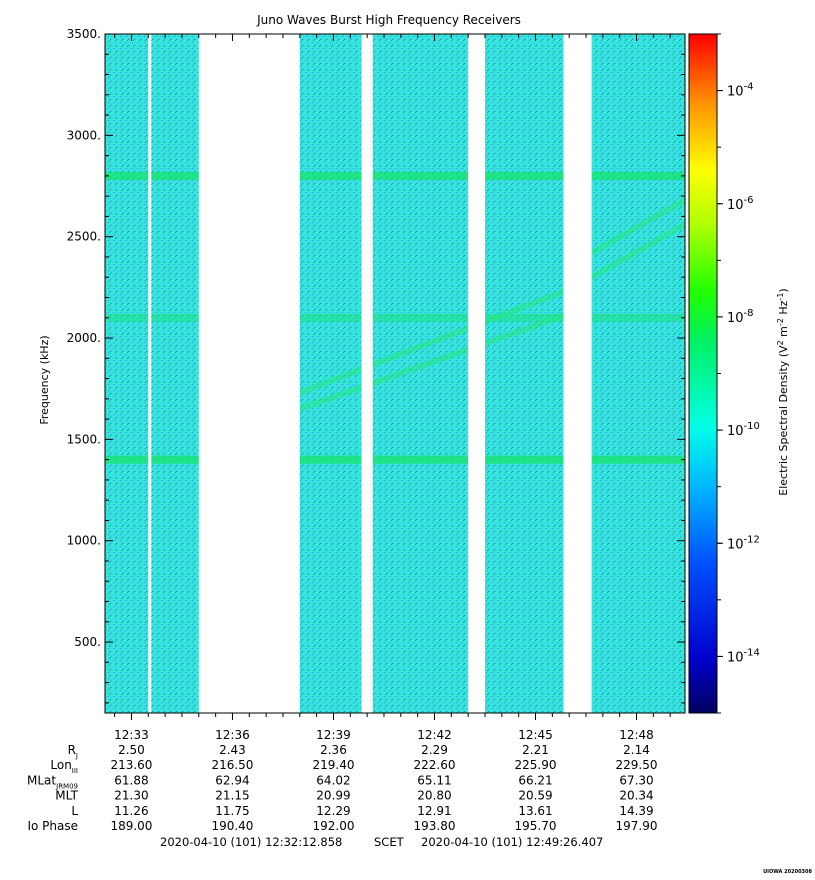 This screenshot has height=880, width=815. Describe the element at coordinates (535, 780) in the screenshot. I see `ephemeris-value: 66.21` at that location.